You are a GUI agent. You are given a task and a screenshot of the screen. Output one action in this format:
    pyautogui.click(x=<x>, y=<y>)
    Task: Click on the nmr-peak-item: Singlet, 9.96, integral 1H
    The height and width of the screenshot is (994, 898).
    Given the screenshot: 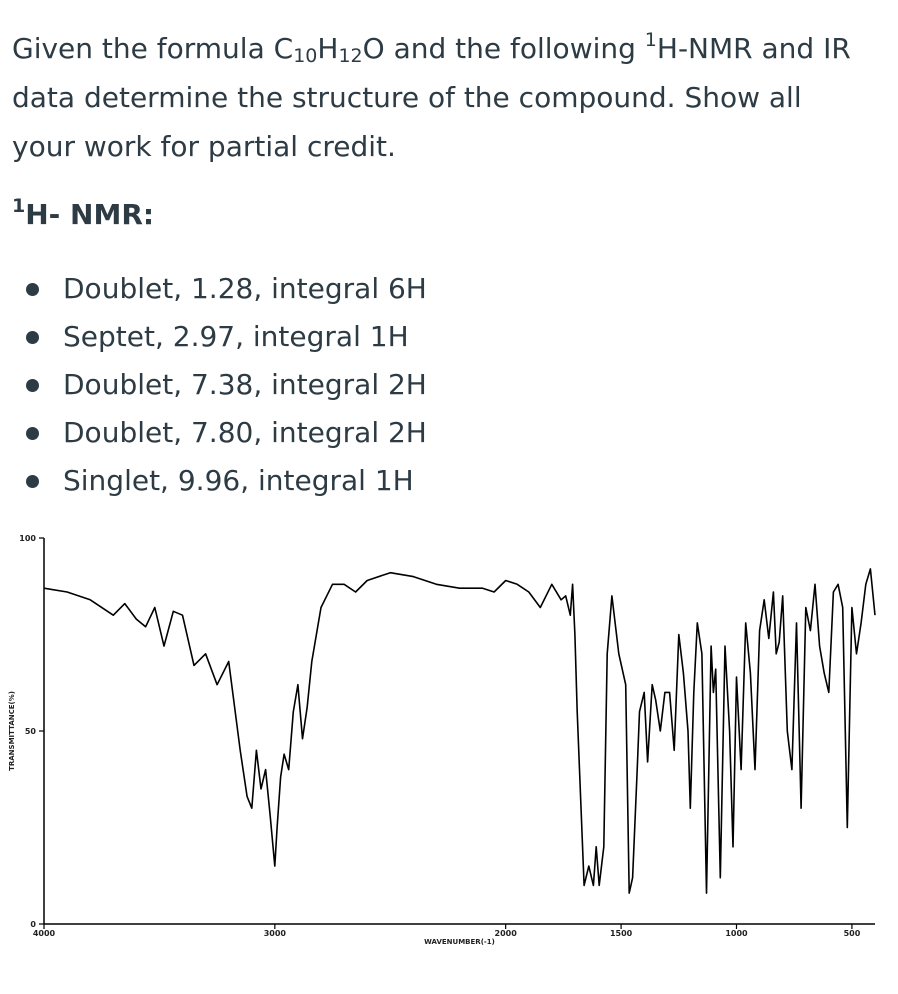 What is the action you would take?
    pyautogui.click(x=226, y=481)
    